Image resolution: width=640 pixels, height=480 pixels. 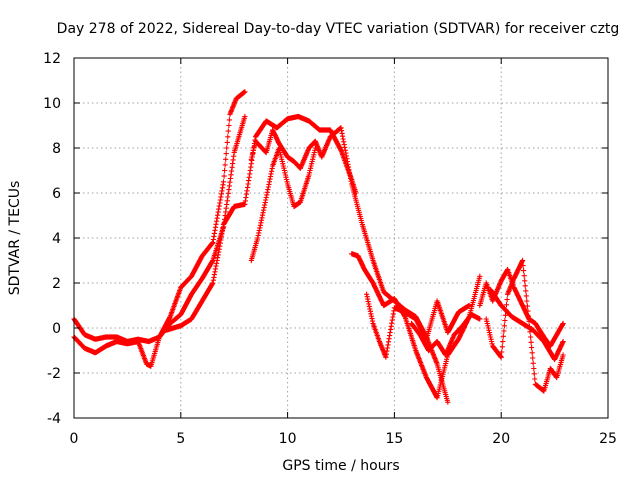 What do you see at coordinates (501, 439) in the screenshot?
I see `x-tick-label: 20` at bounding box center [501, 439].